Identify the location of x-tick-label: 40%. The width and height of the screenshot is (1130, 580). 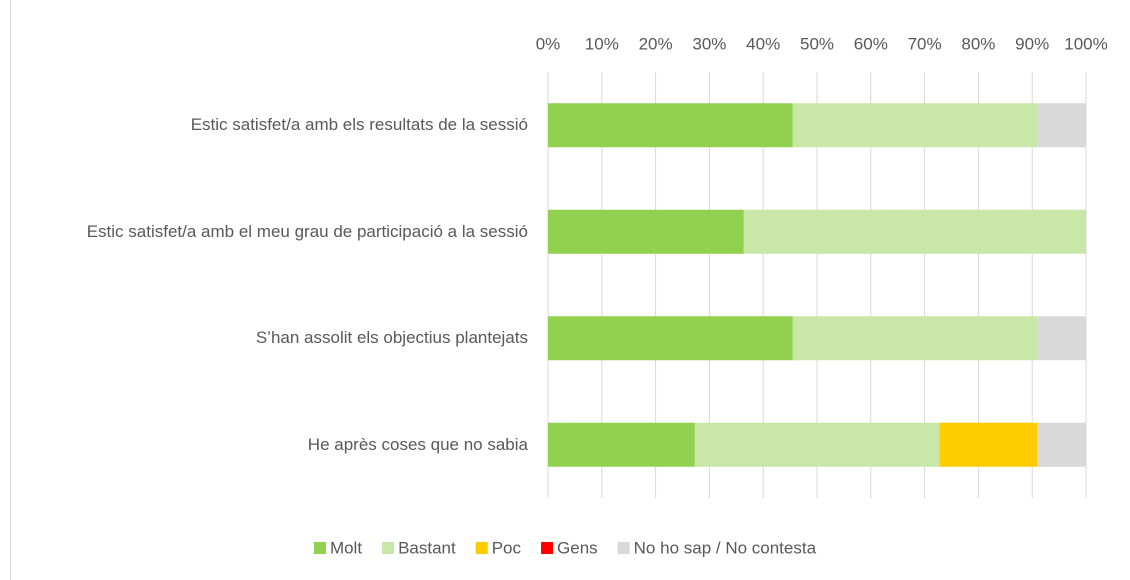
(763, 43).